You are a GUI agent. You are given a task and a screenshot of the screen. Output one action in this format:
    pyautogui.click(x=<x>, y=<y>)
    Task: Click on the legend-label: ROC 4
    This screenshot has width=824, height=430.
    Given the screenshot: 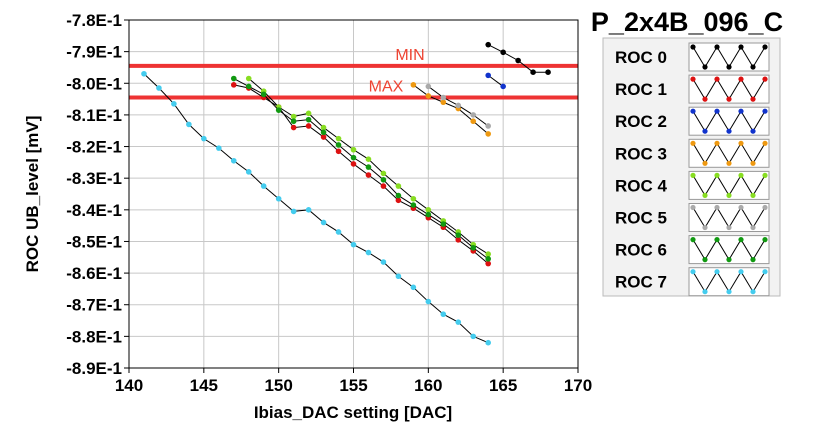 What is the action you would take?
    pyautogui.click(x=641, y=185)
    